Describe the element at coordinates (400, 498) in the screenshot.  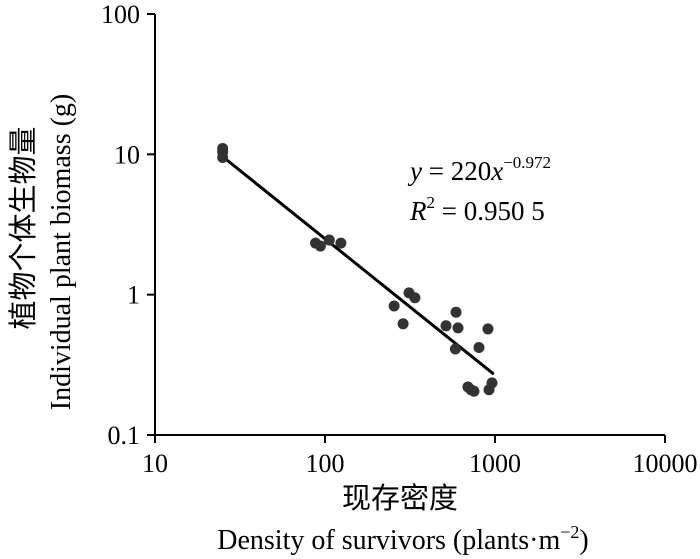
I see `x-axis-title-cn: 现存密度` at that location.